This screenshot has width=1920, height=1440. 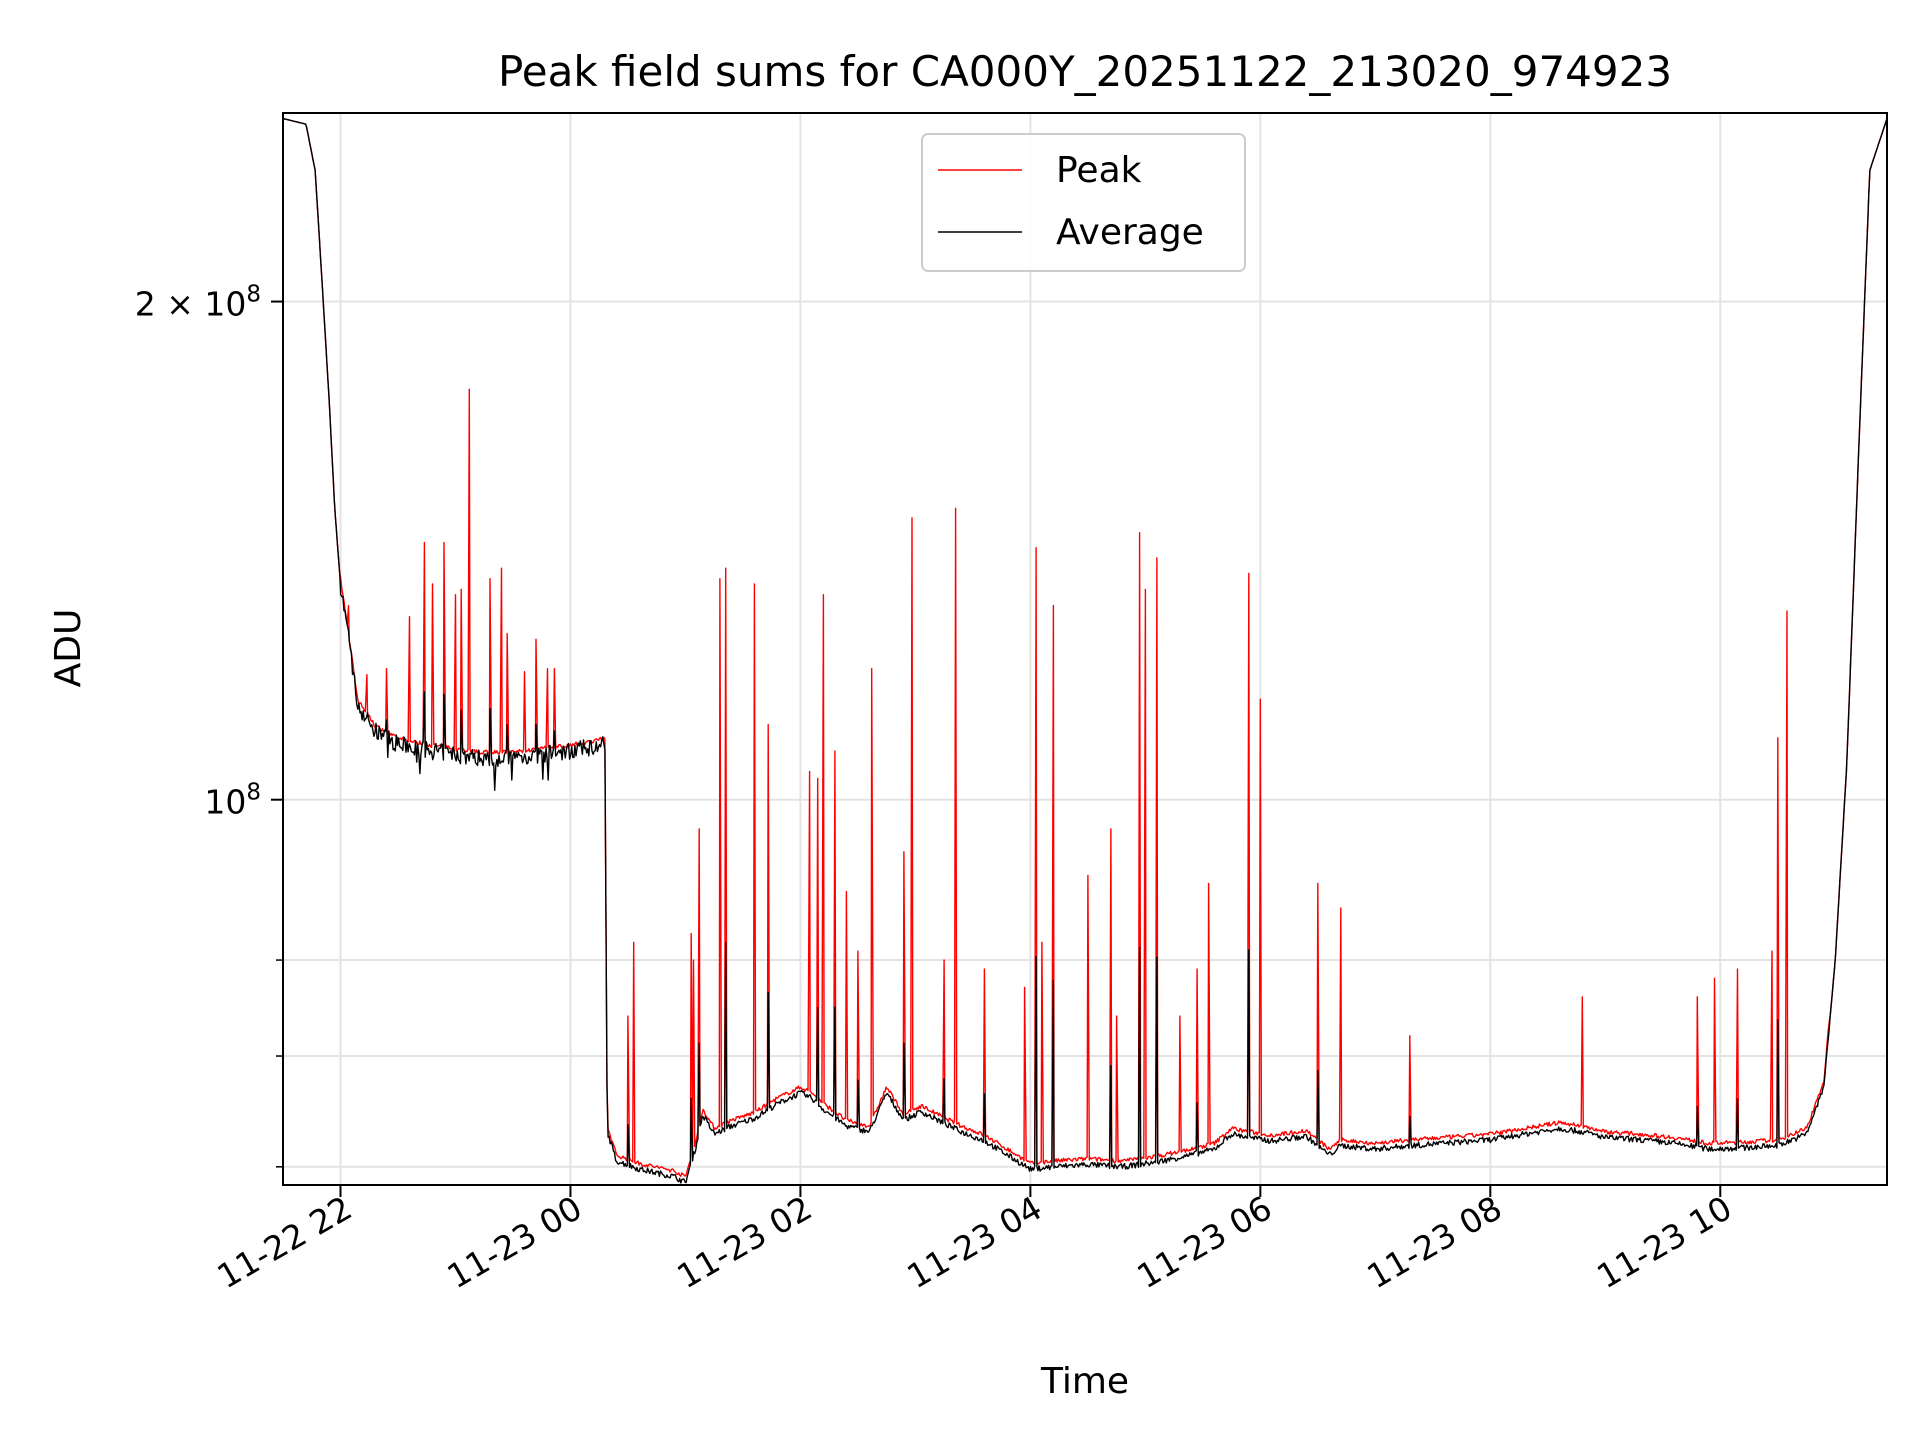 I want to click on legend-label-peak: Peak, so click(x=1099, y=170).